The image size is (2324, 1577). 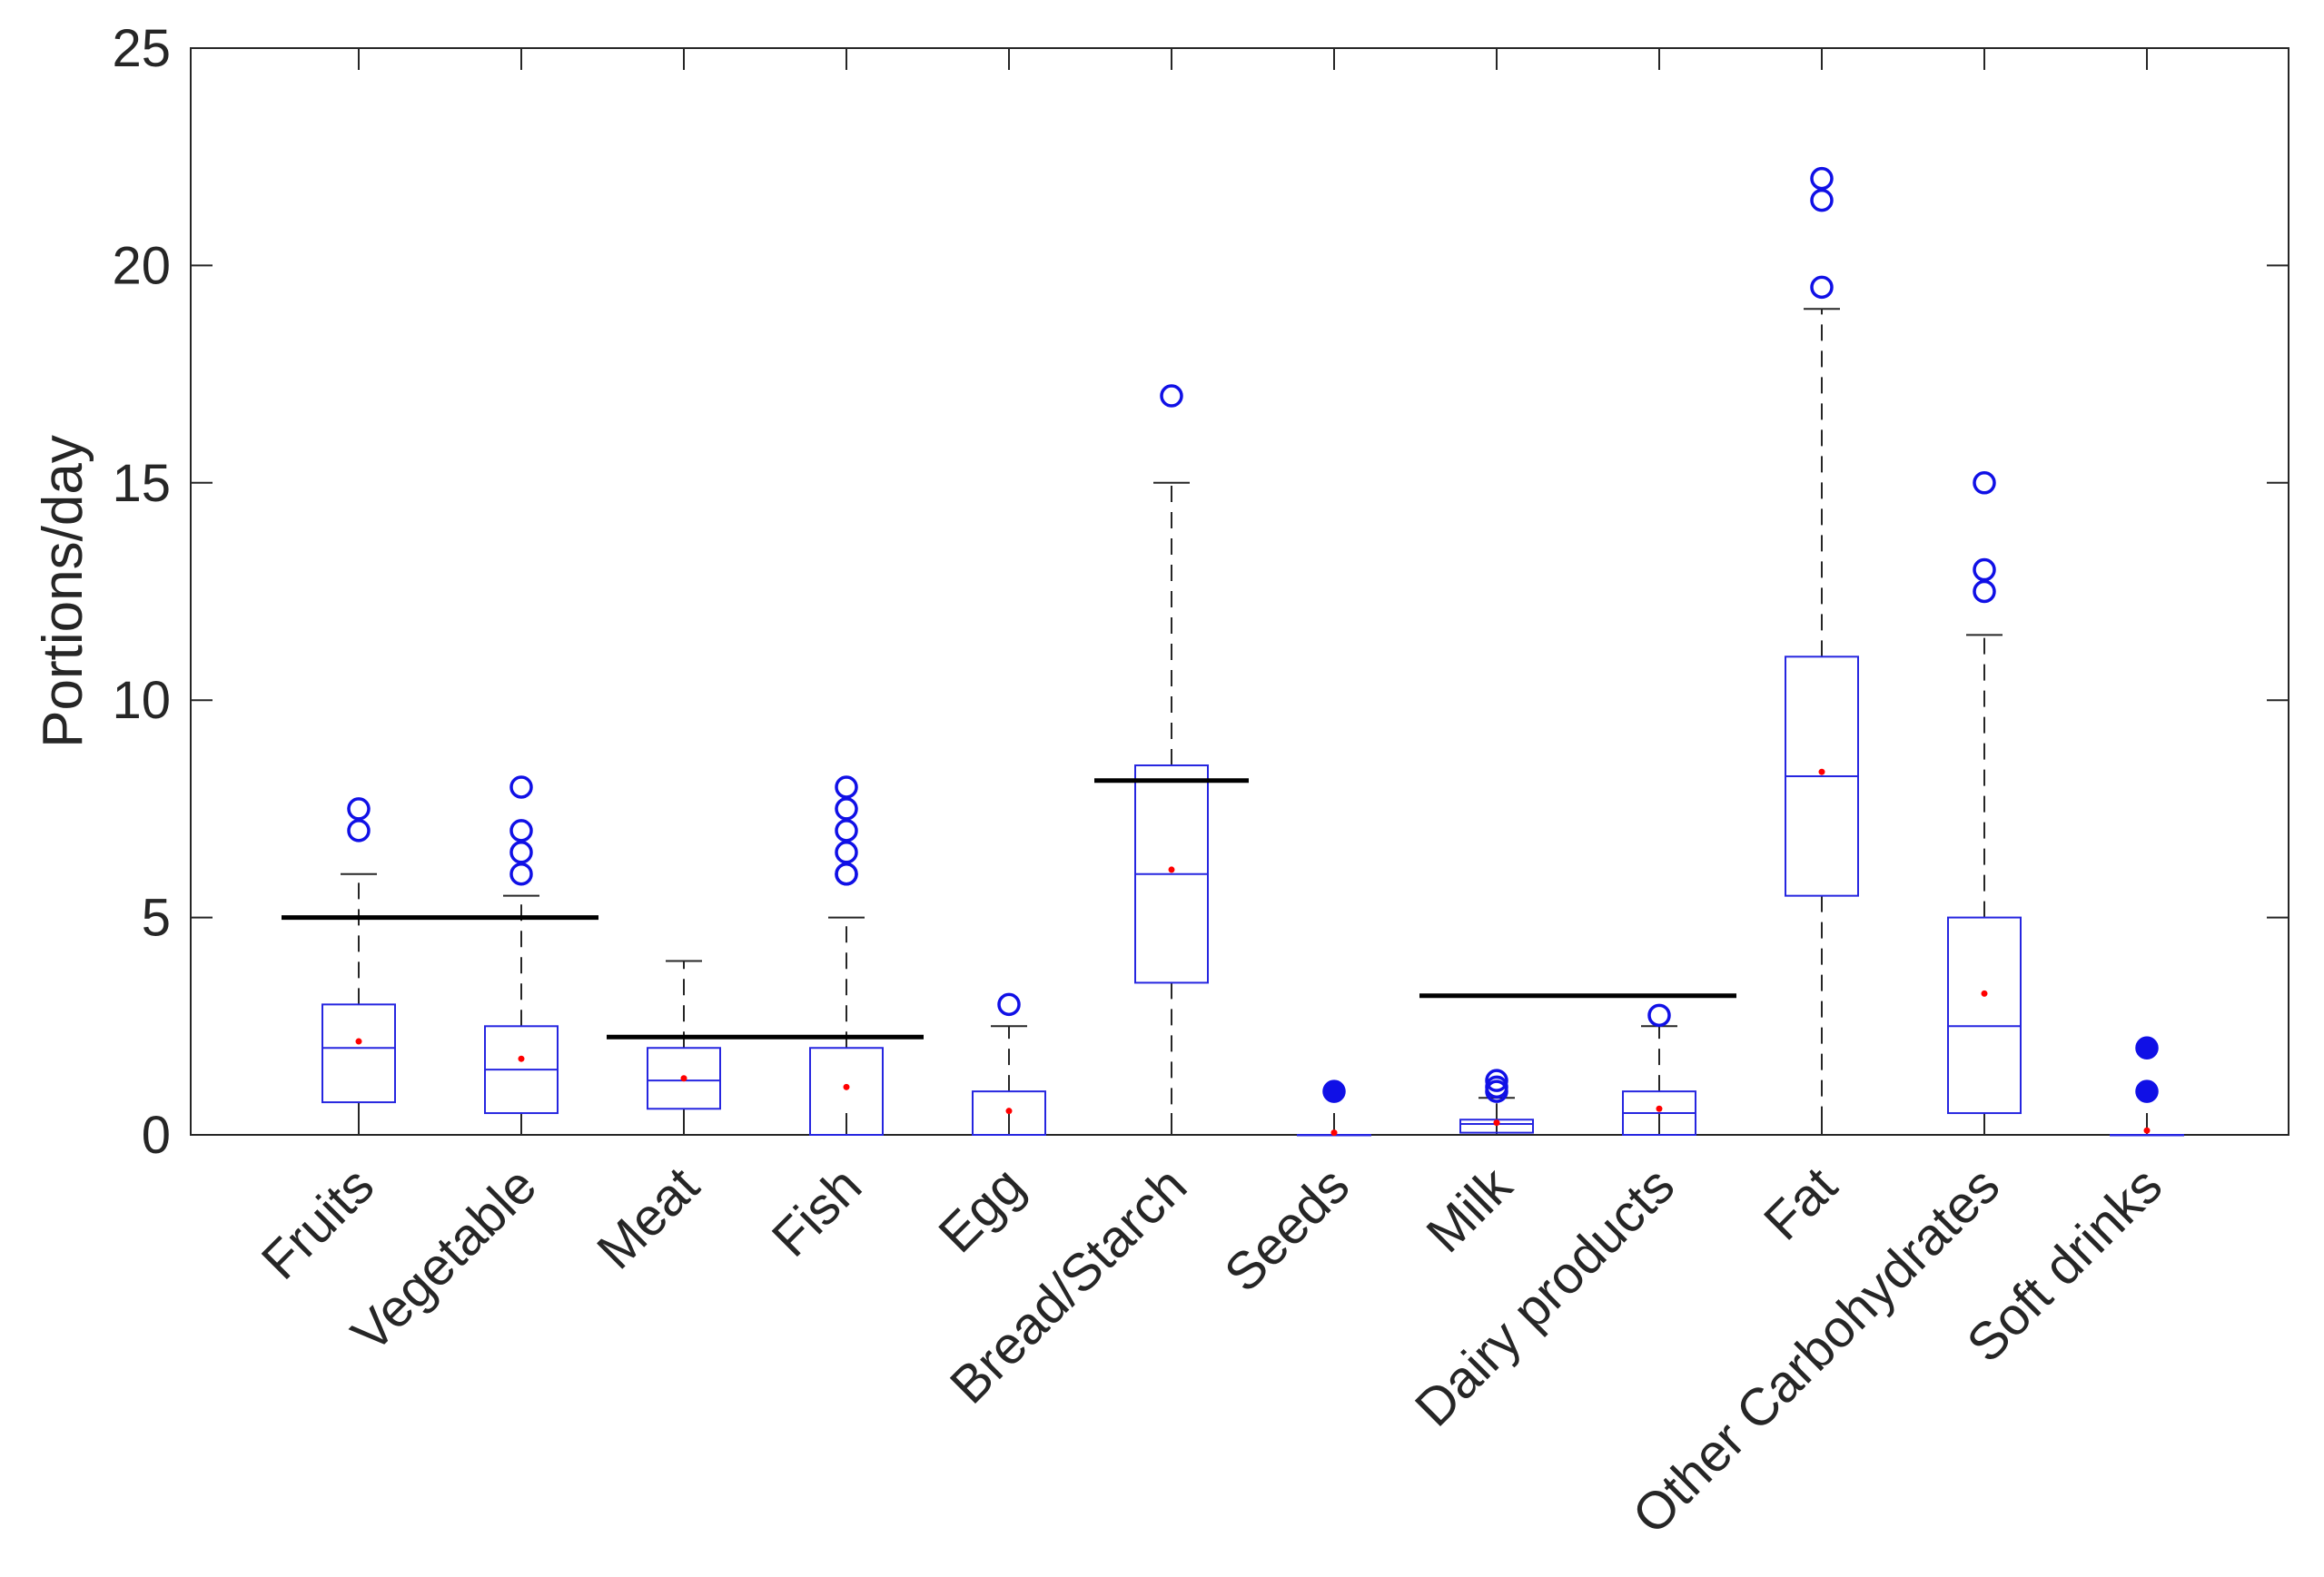 I want to click on y-axis-title: Portions/day, so click(x=63, y=592).